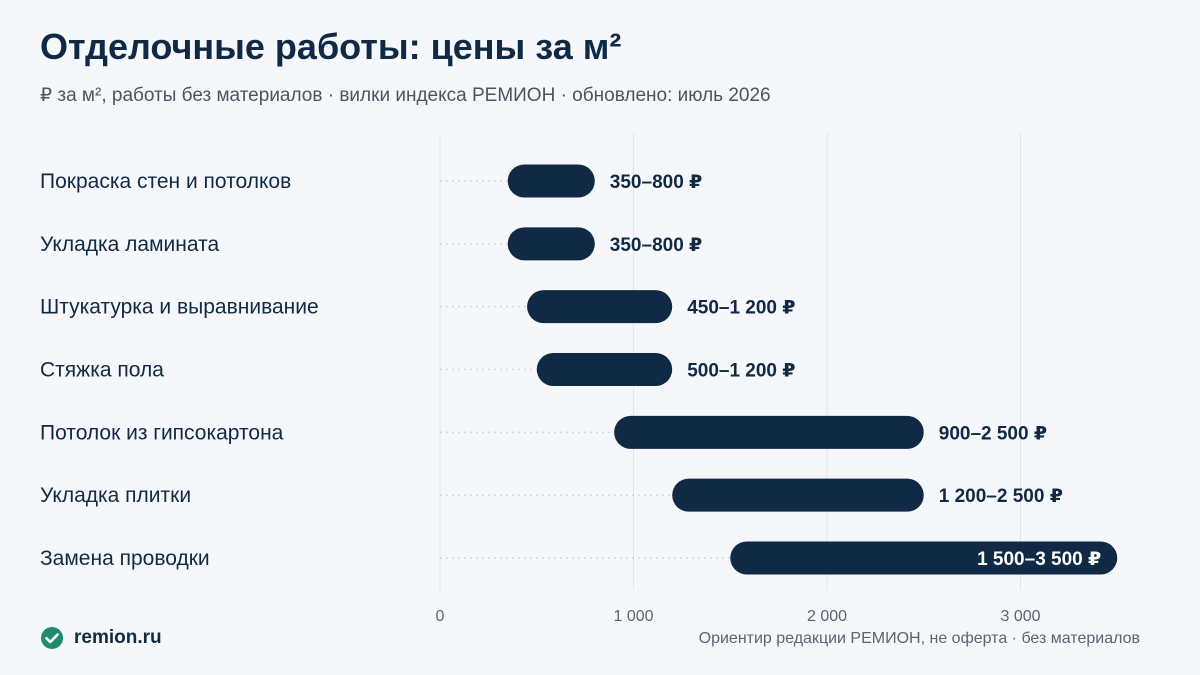  What do you see at coordinates (440, 616) in the screenshot?
I see `x-tick-label: 0` at bounding box center [440, 616].